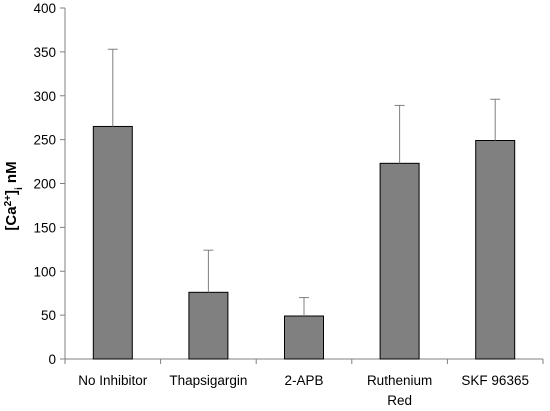  What do you see at coordinates (44, 96) in the screenshot?
I see `y-tick-label: 300` at bounding box center [44, 96].